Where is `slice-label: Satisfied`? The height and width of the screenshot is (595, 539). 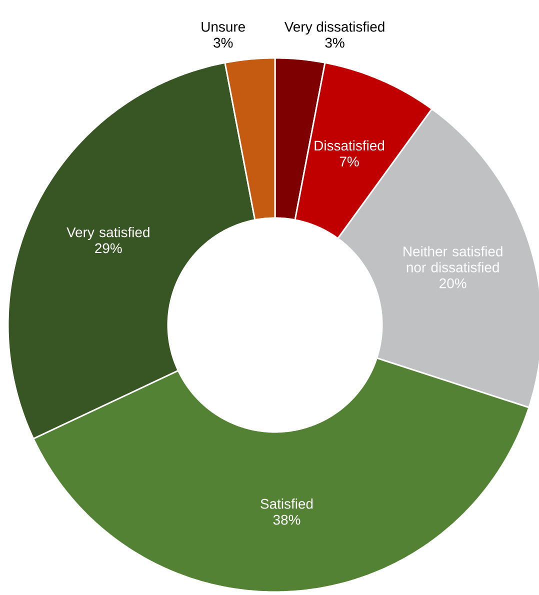
slice-label: Satisfied is located at coordinates (286, 503).